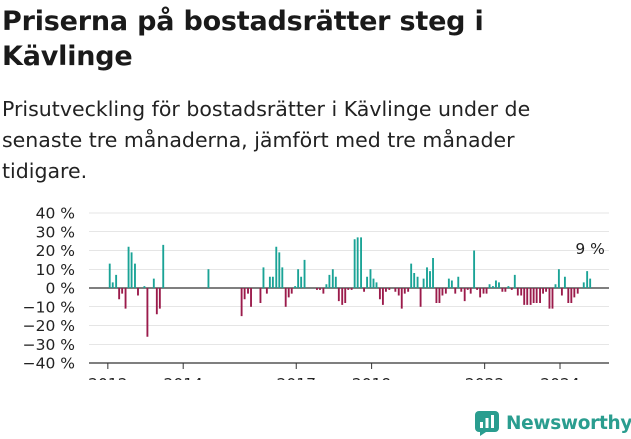 This screenshot has height=439, width=631. I want to click on y-tick-label: 30 %, so click(55, 232).